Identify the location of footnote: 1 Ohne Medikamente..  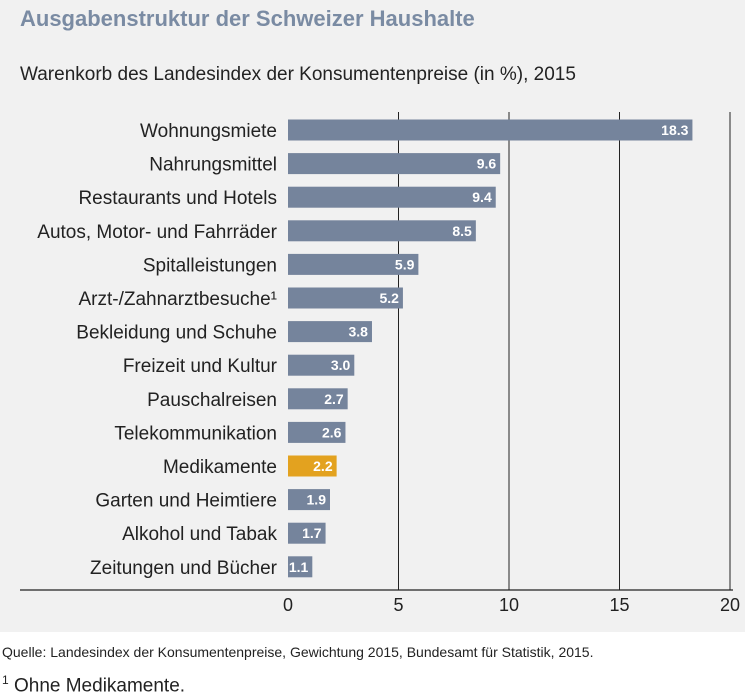
(93, 685).